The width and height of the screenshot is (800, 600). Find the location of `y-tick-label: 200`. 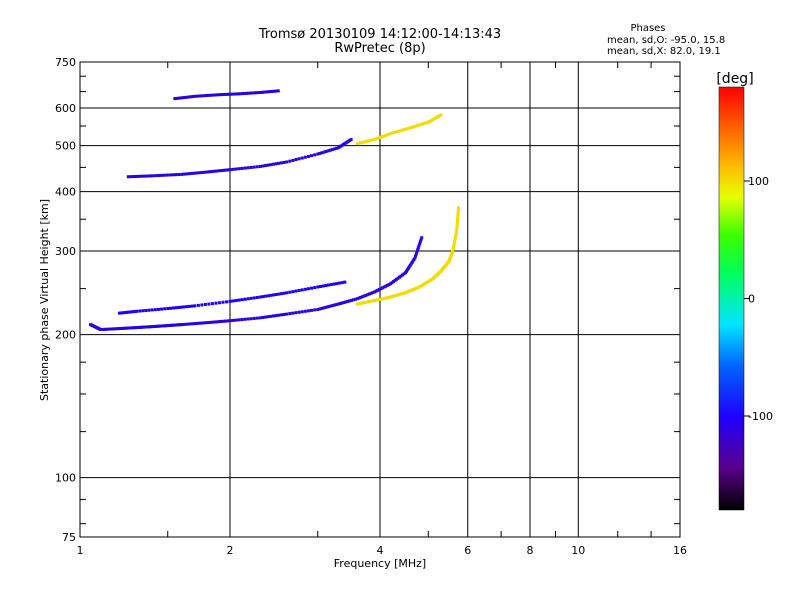

y-tick-label: 200 is located at coordinates (65, 335).